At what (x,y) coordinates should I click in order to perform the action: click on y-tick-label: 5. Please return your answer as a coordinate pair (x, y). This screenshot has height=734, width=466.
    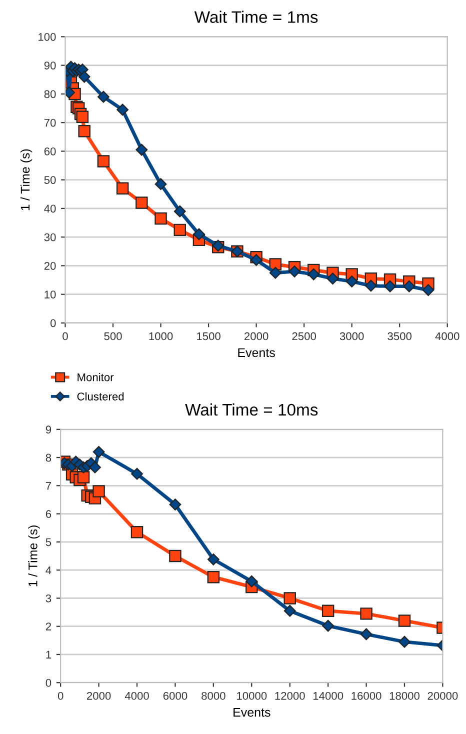
    Looking at the image, I should click on (49, 542).